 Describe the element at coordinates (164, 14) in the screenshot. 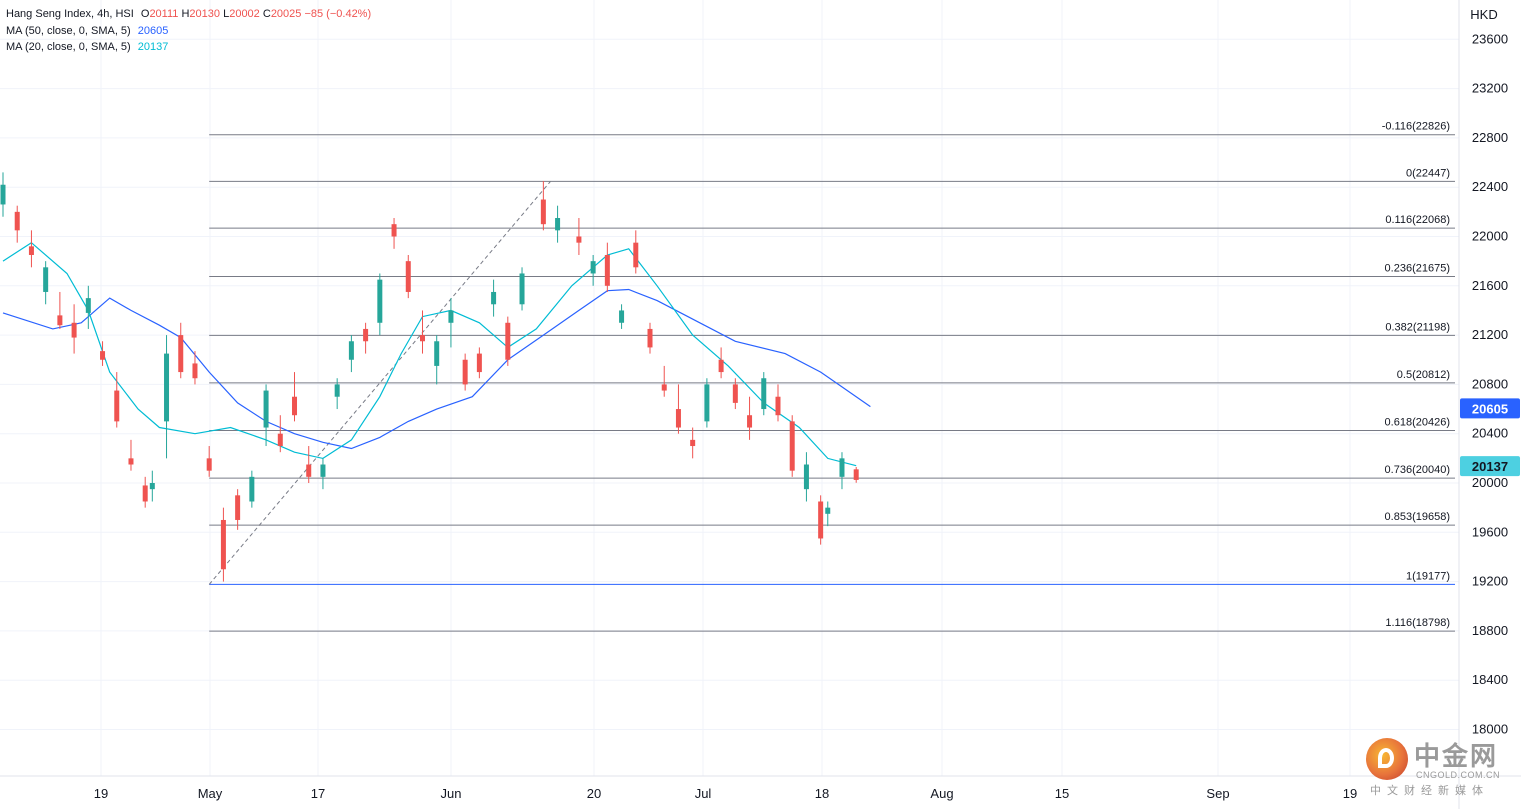

I see `open-value: 20111` at that location.